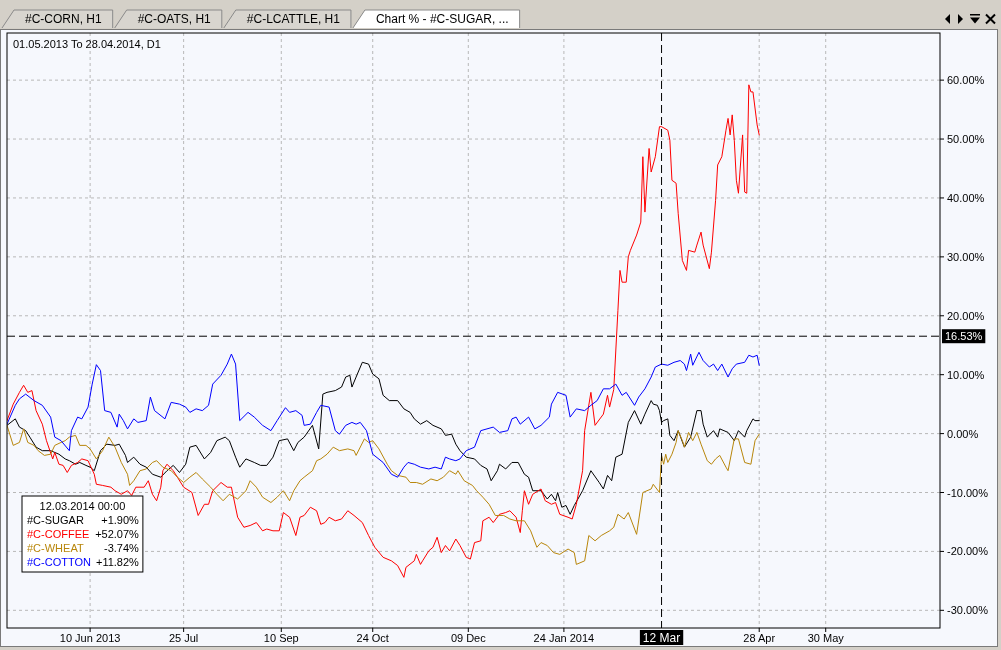  What do you see at coordinates (759, 638) in the screenshot?
I see `x-tick-label: 28 Apr` at bounding box center [759, 638].